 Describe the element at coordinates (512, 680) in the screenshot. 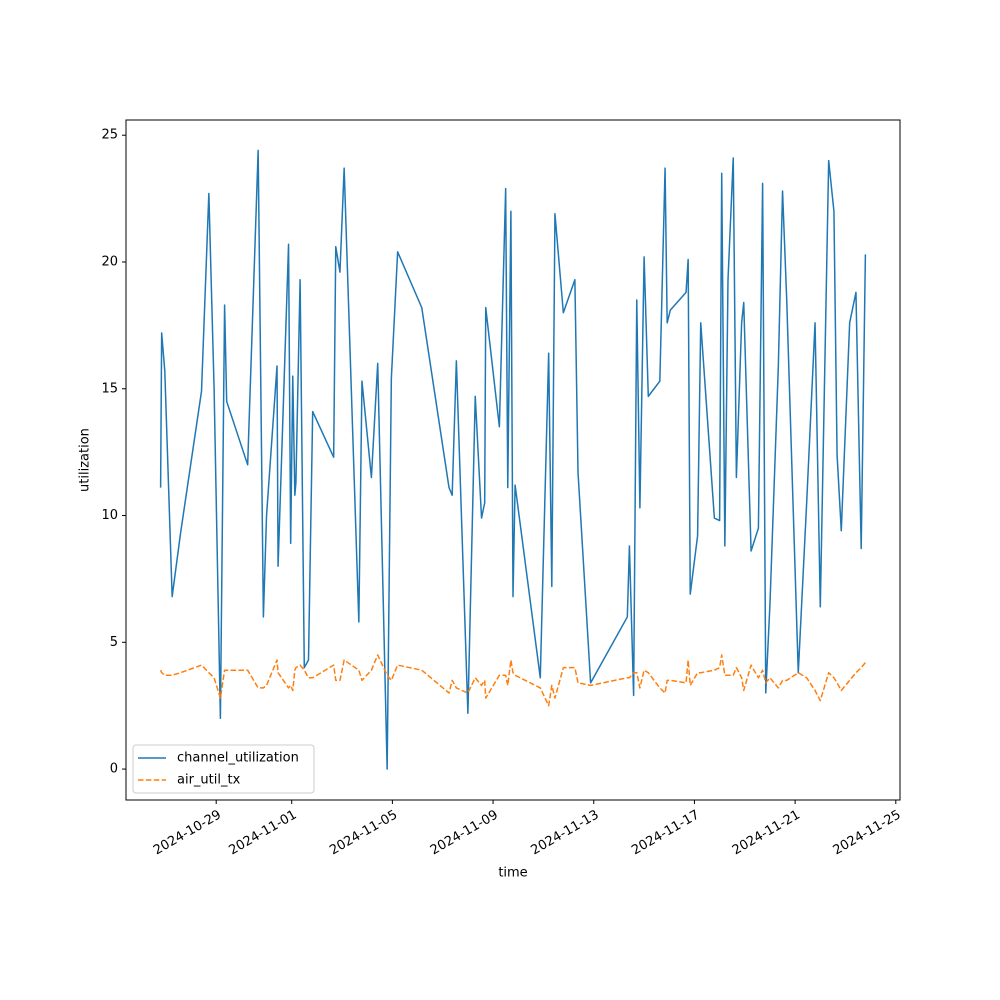

I see `data-line` at that location.